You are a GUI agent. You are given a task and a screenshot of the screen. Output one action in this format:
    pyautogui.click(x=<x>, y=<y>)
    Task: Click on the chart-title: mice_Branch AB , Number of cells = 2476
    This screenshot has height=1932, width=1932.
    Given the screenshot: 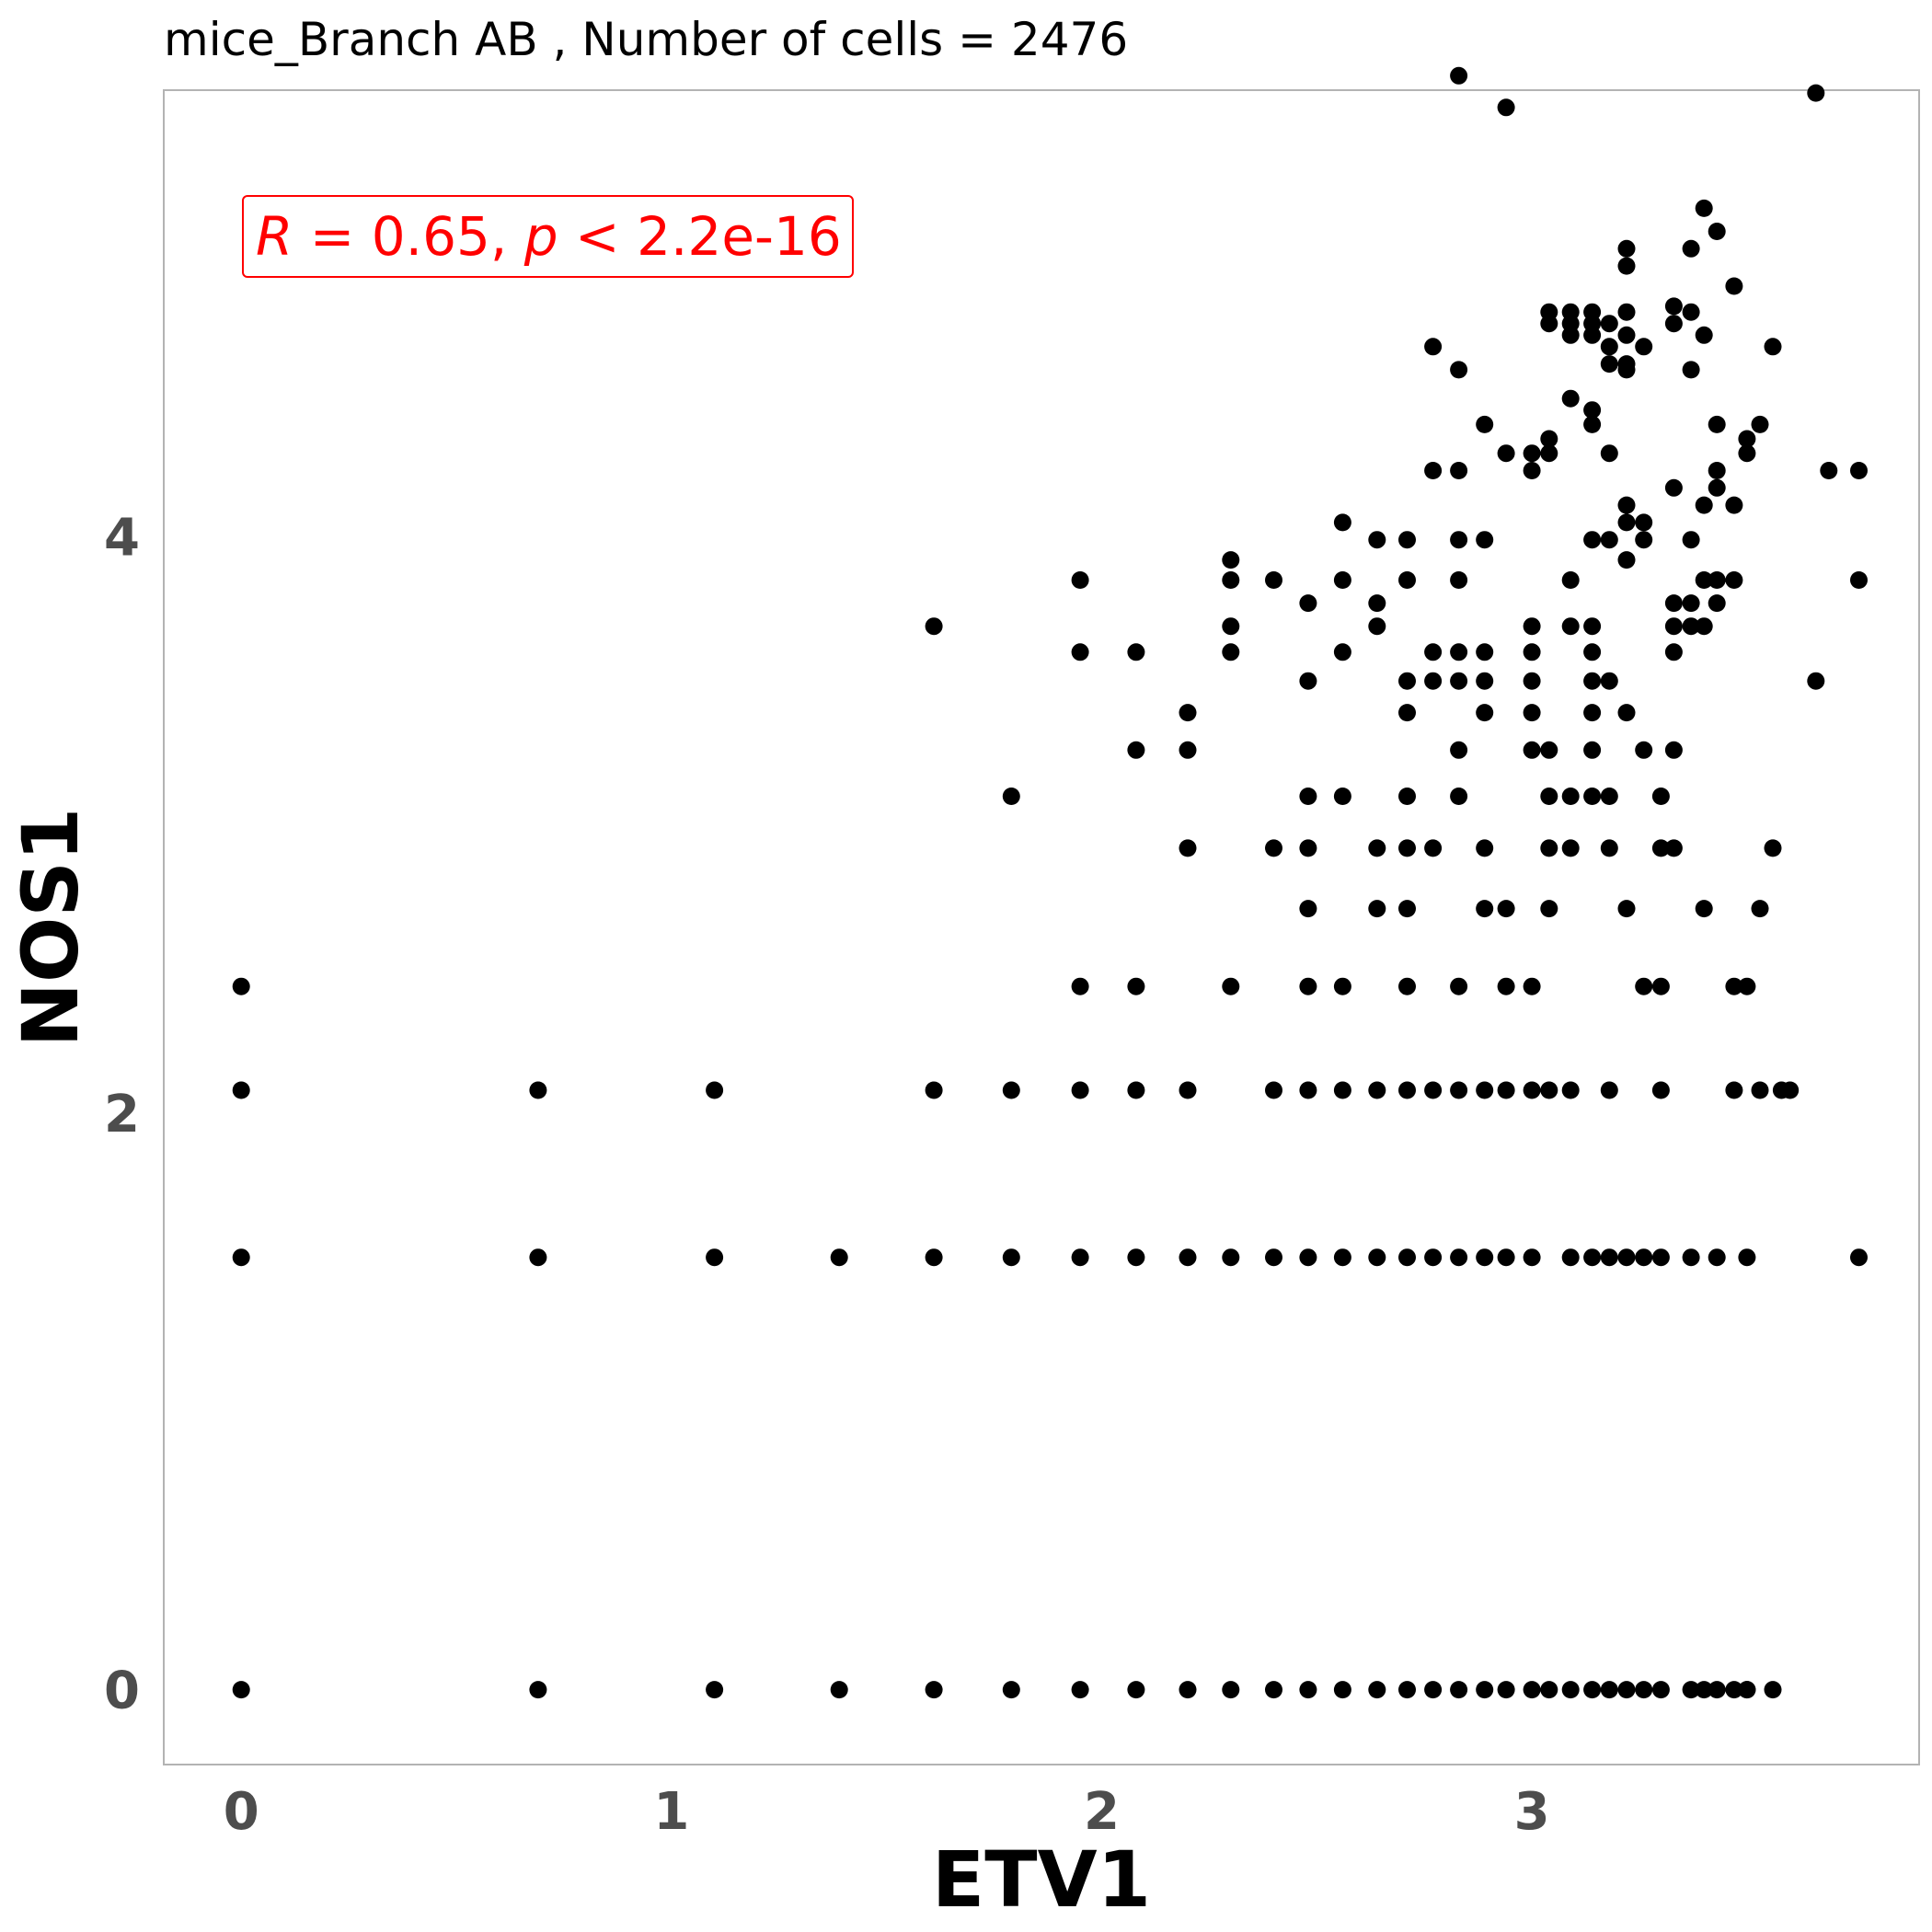 What is the action you would take?
    pyautogui.click(x=646, y=39)
    